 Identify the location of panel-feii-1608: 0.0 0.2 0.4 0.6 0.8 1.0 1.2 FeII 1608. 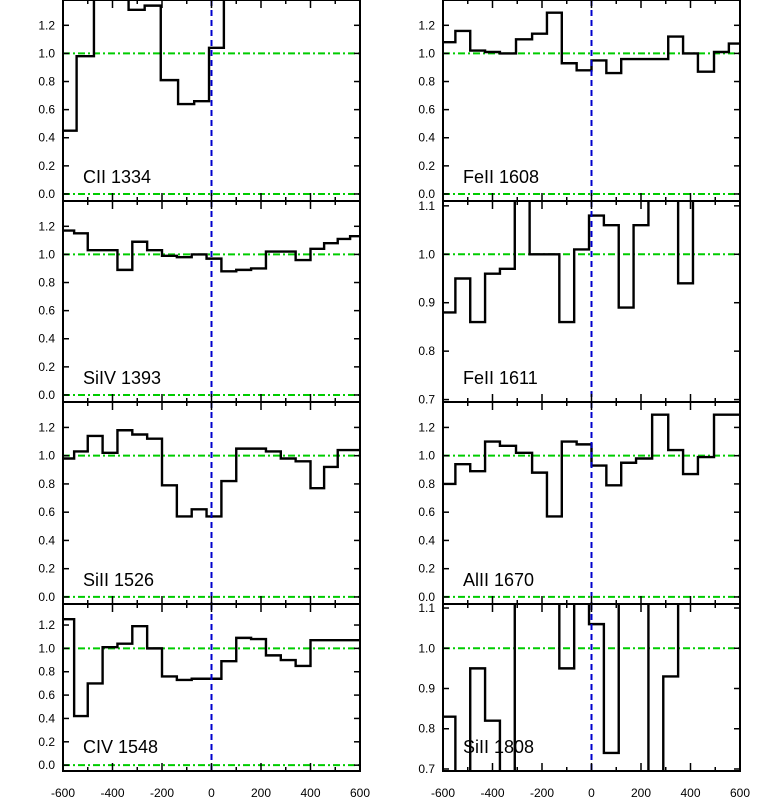
(579, 101).